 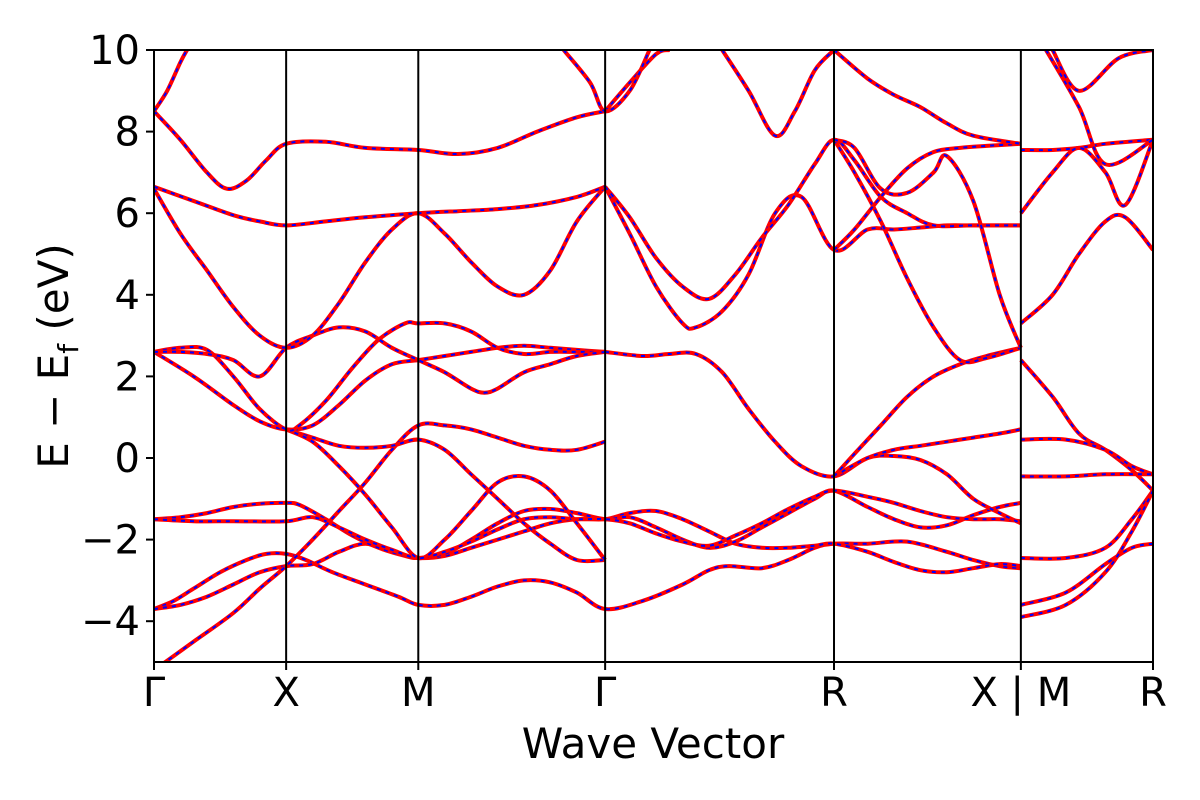 I want to click on y-tick-label-3: 2, so click(x=127, y=377).